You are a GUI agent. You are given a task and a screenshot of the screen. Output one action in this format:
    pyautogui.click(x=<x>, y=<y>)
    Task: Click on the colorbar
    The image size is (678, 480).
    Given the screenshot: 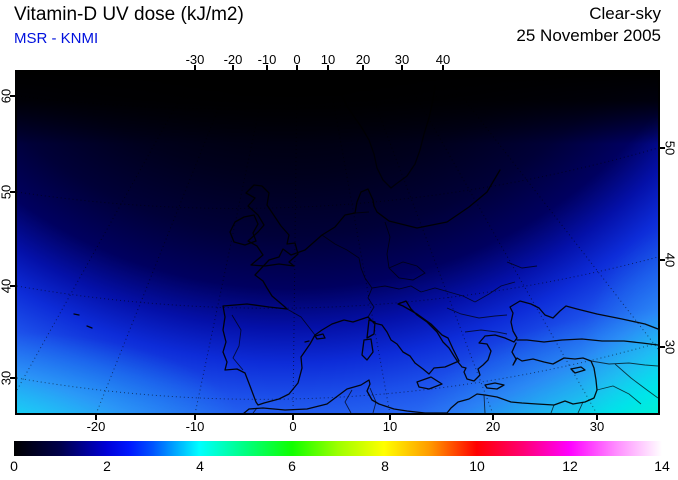 What is the action you would take?
    pyautogui.click(x=338, y=448)
    